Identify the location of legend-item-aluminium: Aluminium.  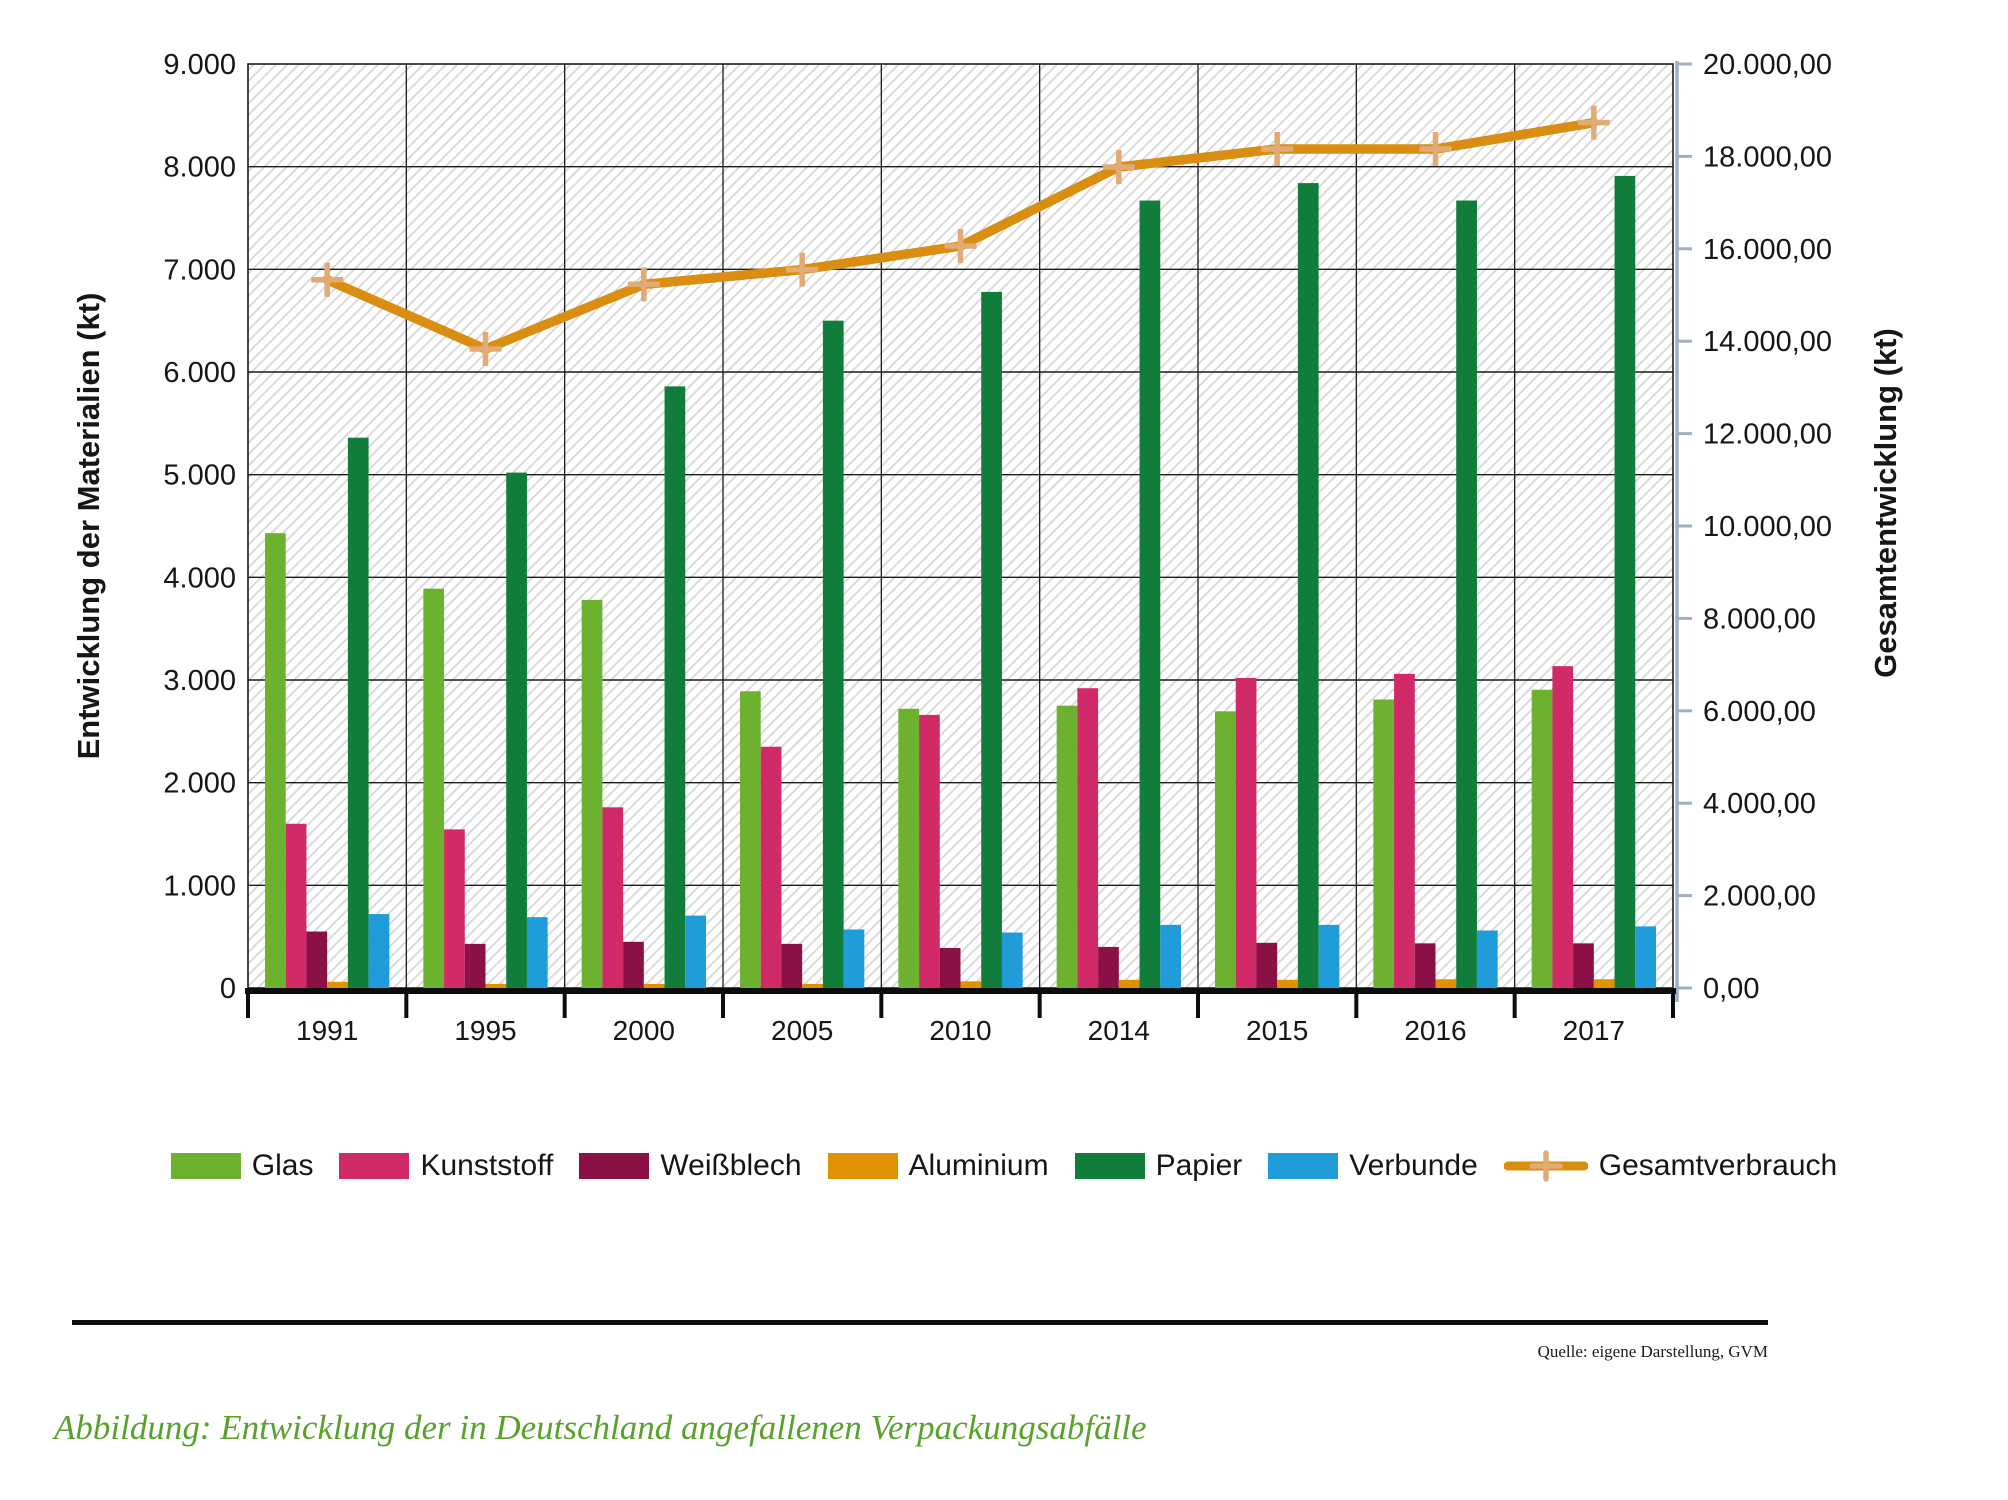
(938, 1166).